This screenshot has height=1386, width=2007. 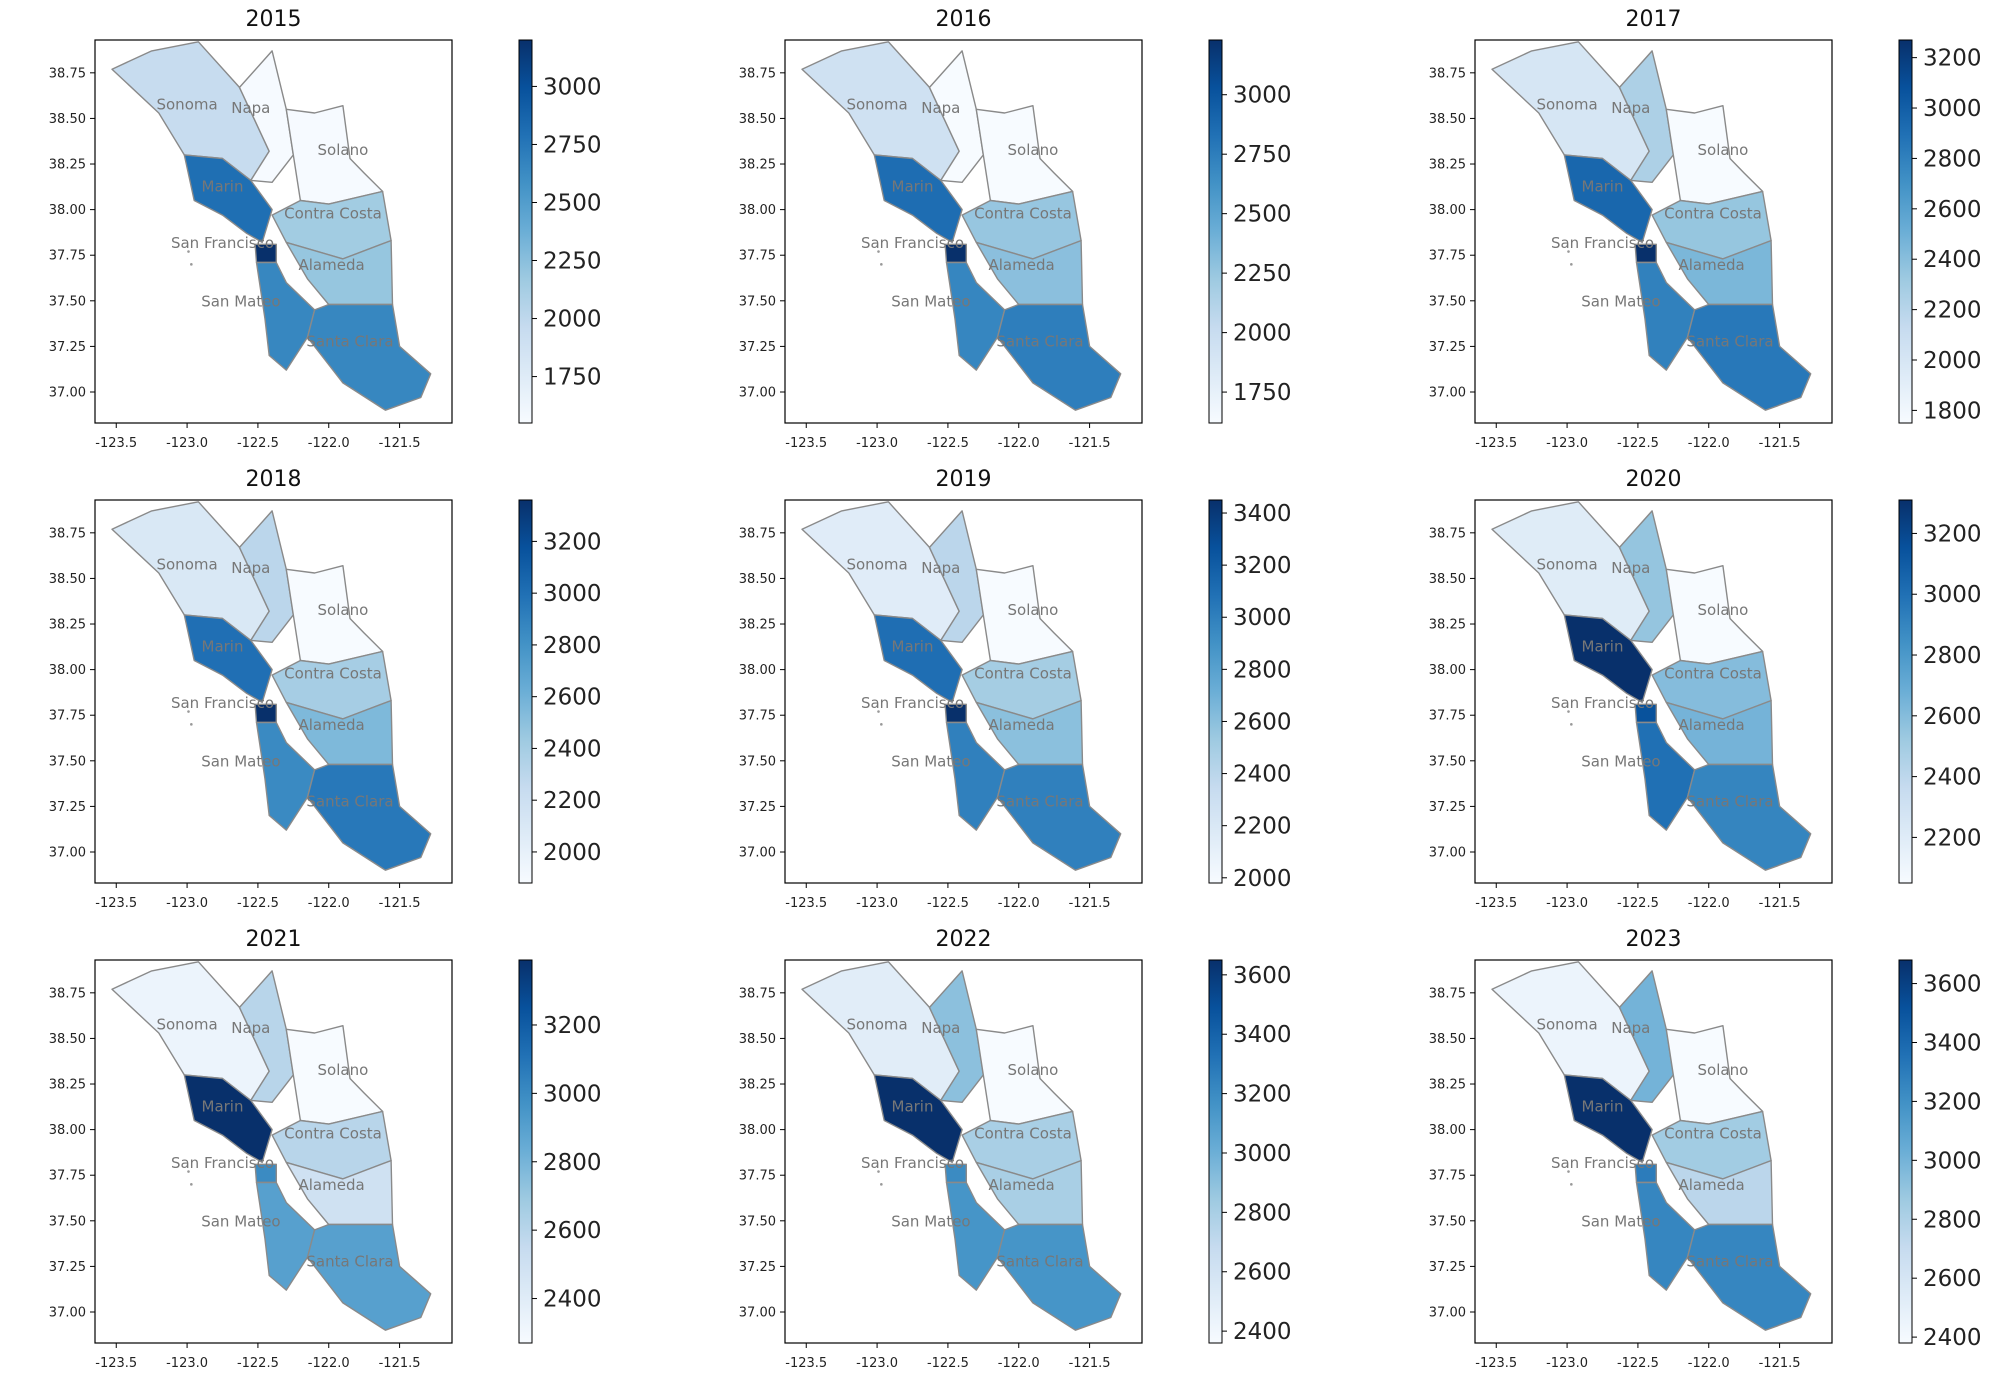 What do you see at coordinates (1039, 1261) in the screenshot?
I see `county-label-santa-clara: Santa Clara` at bounding box center [1039, 1261].